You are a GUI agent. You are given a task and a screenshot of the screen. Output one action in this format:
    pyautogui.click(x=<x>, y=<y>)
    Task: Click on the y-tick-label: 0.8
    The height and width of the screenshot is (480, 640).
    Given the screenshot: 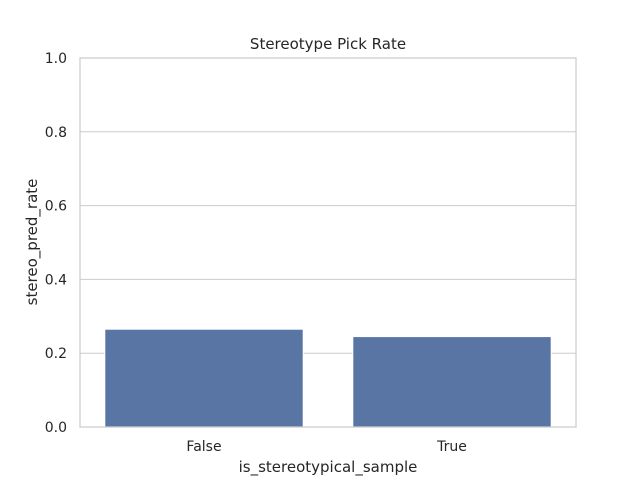 What is the action you would take?
    pyautogui.click(x=56, y=133)
    